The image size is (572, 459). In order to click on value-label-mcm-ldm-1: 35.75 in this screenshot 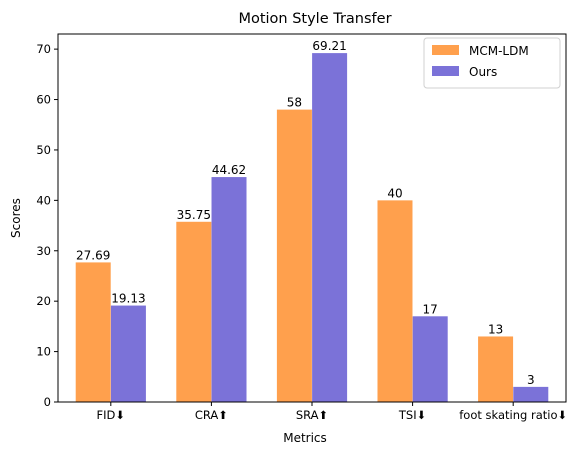, I will do `click(194, 215)`.